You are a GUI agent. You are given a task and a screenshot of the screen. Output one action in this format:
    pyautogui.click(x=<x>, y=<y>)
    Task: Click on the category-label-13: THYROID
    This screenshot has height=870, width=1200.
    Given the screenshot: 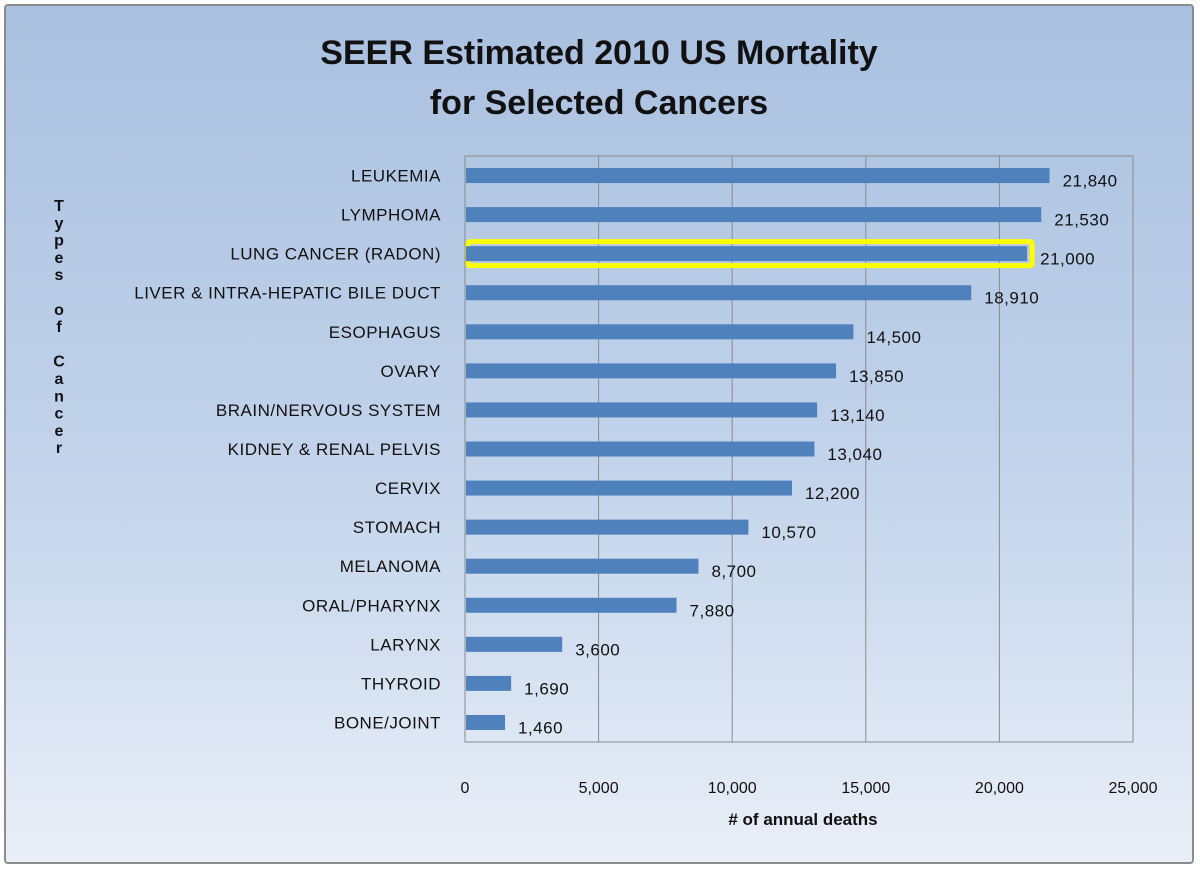 What is the action you would take?
    pyautogui.click(x=401, y=683)
    